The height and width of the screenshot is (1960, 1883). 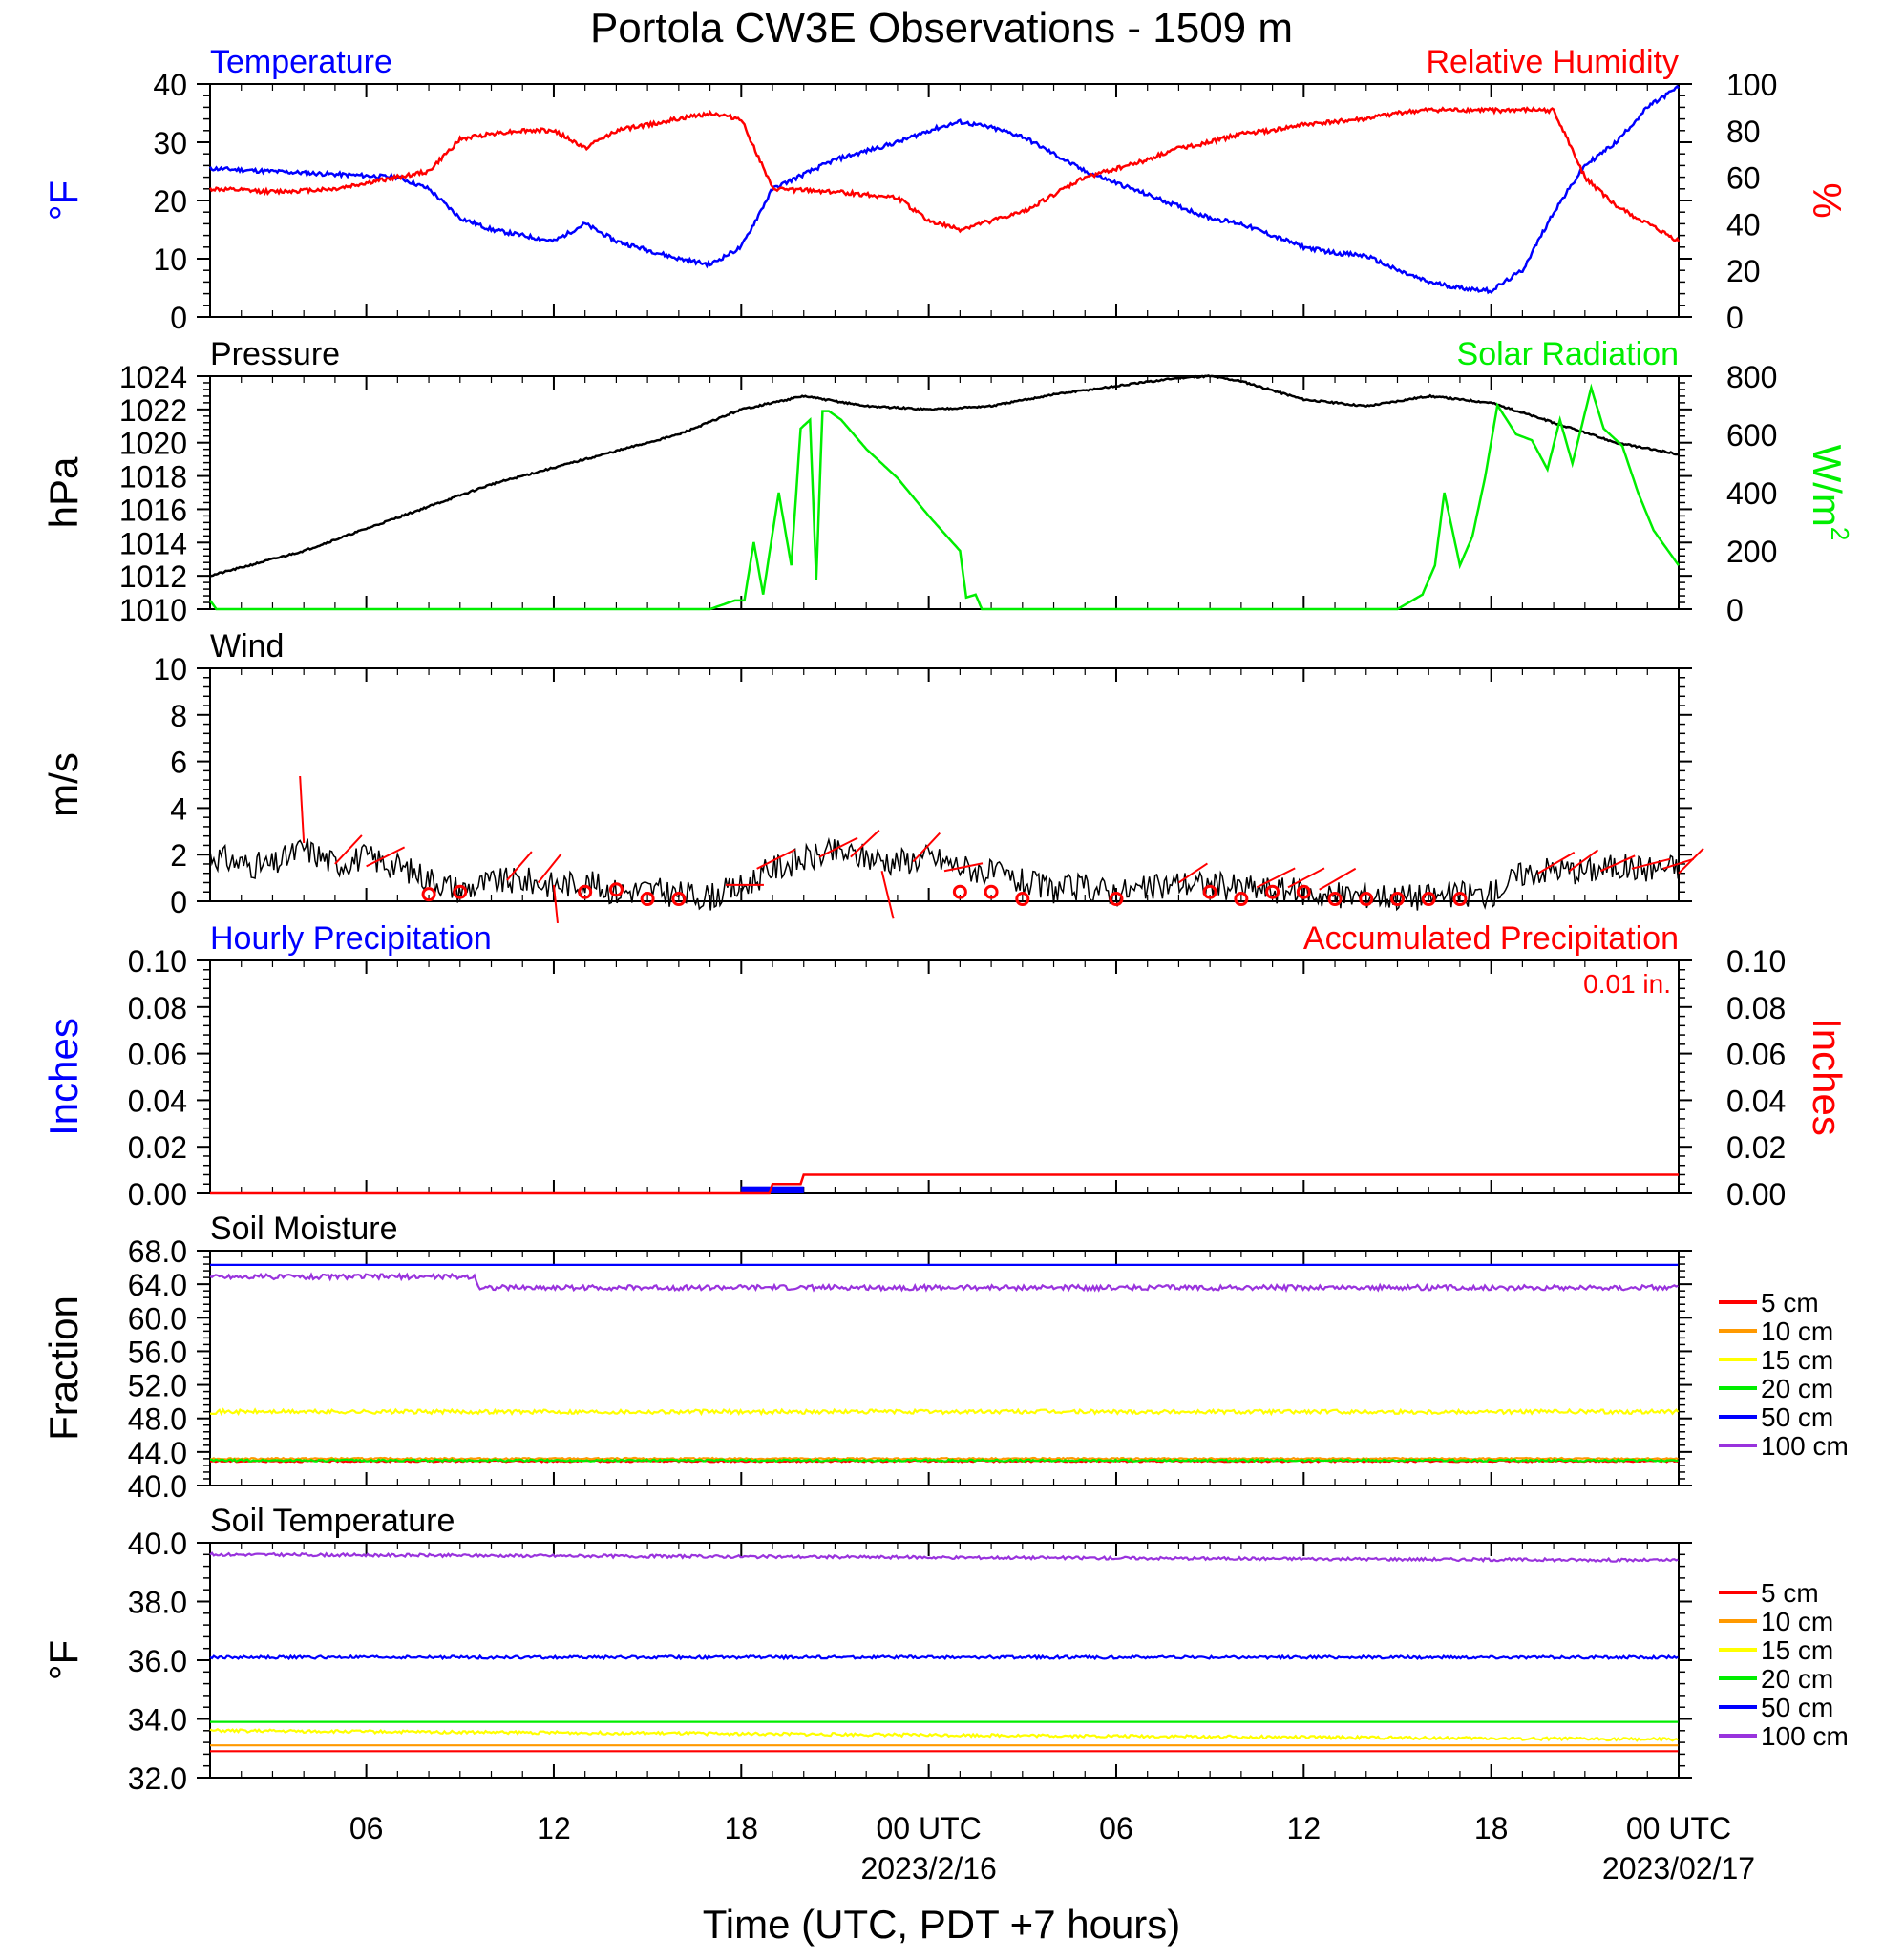 I want to click on y-tick-label-left: 34.0, so click(x=157, y=1720).